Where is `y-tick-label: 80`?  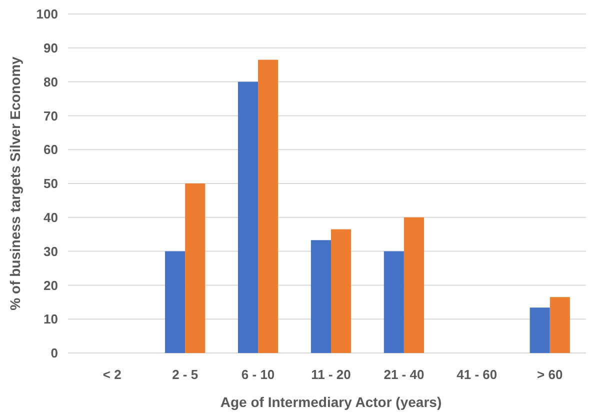 y-tick-label: 80 is located at coordinates (51, 82).